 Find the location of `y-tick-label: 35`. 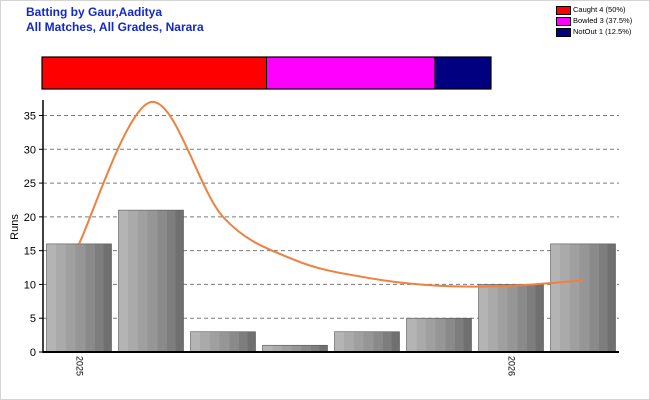

y-tick-label: 35 is located at coordinates (30, 117).